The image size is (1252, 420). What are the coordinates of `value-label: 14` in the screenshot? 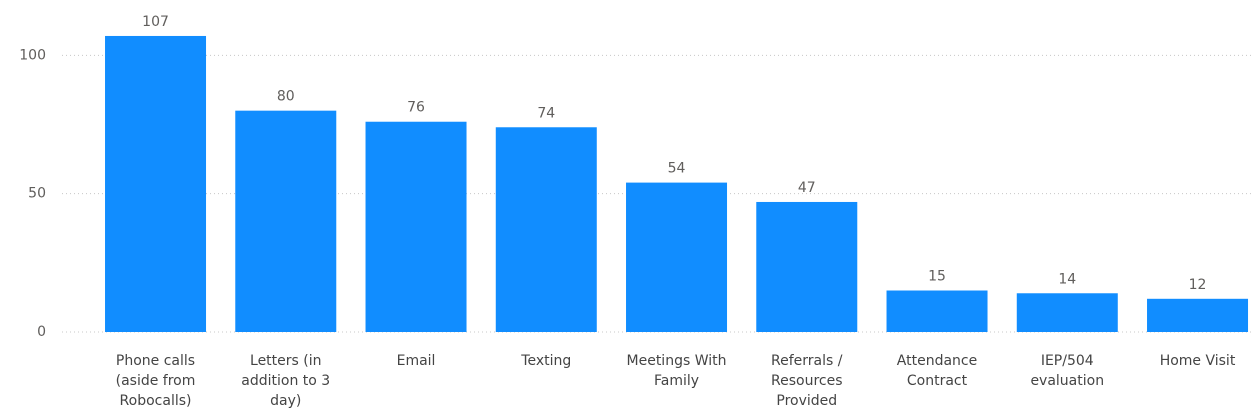 It's located at (1067, 279).